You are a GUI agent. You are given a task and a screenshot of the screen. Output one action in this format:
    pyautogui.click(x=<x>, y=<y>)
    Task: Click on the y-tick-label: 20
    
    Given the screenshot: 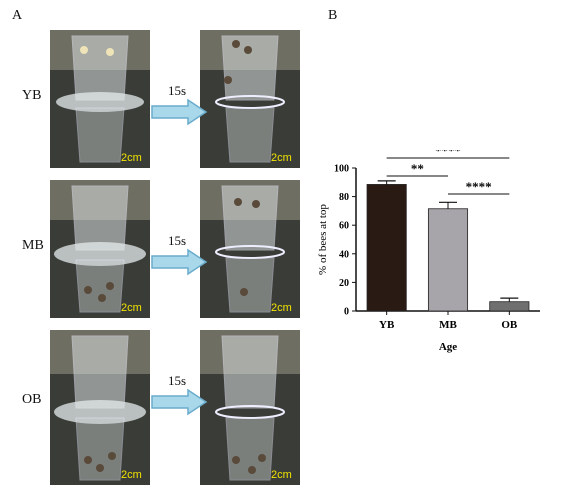 What is the action you would take?
    pyautogui.click(x=344, y=283)
    